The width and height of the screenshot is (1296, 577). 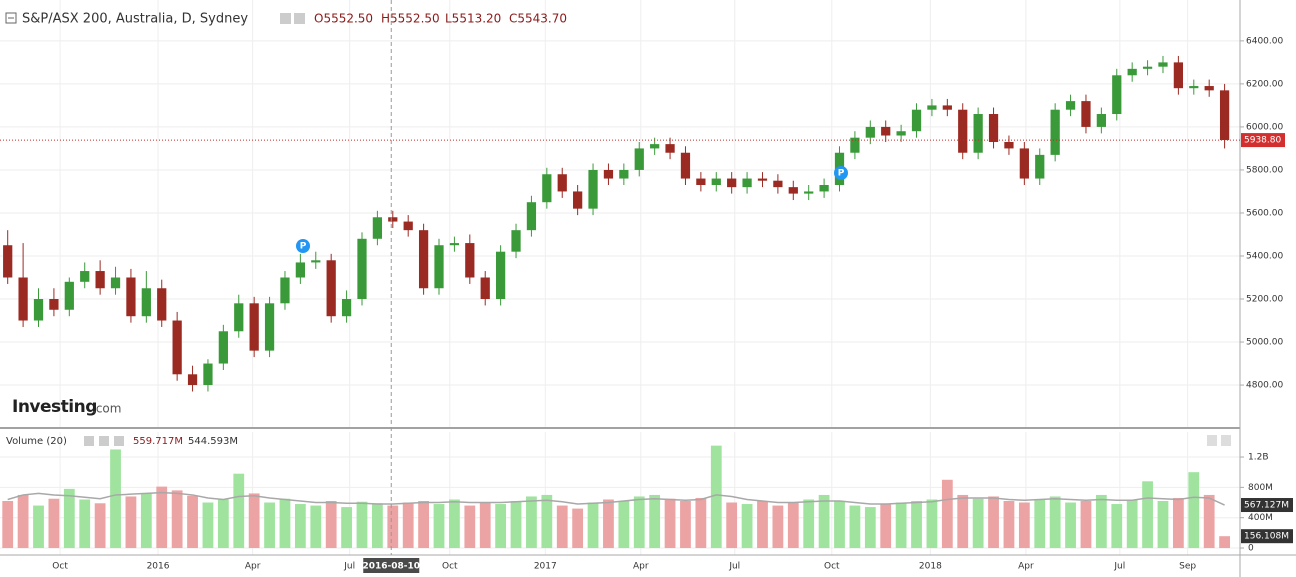 I want to click on crosshair-date-box, so click(x=391, y=565).